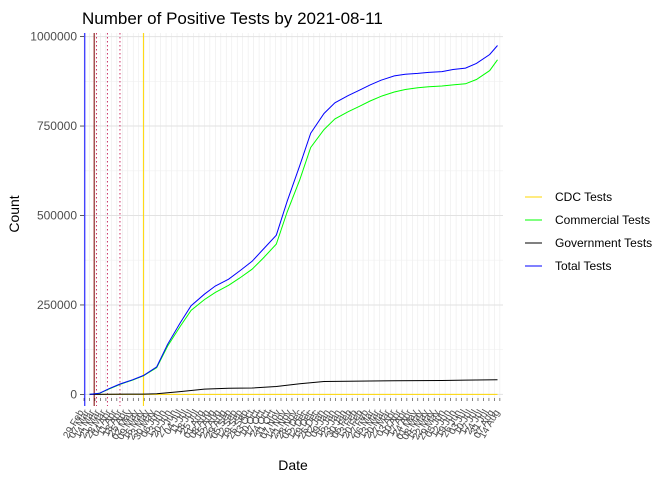 This screenshot has width=672, height=480. What do you see at coordinates (14, 213) in the screenshot?
I see `y-axis-title: Count` at bounding box center [14, 213].